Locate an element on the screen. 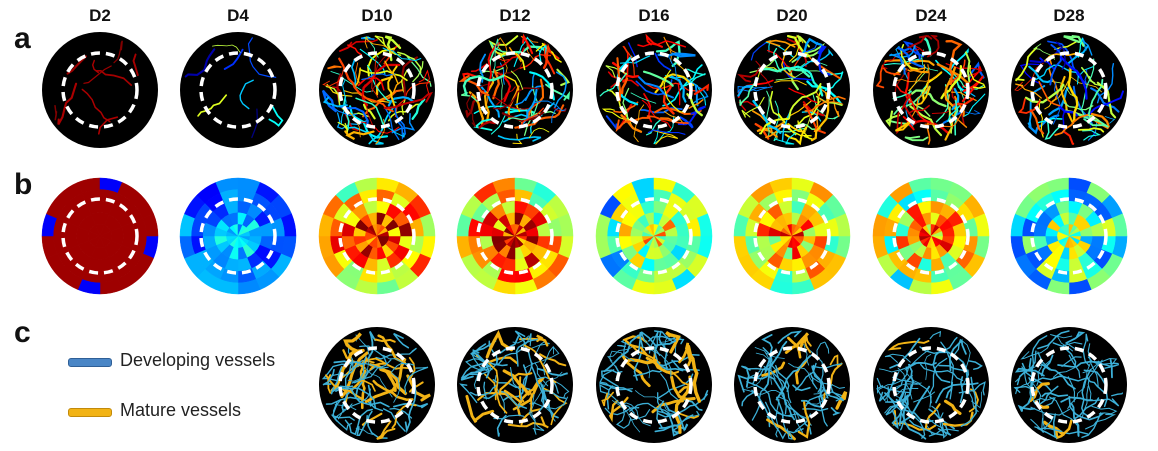 The image size is (1158, 451). column-label-d28: D28 is located at coordinates (1069, 15).